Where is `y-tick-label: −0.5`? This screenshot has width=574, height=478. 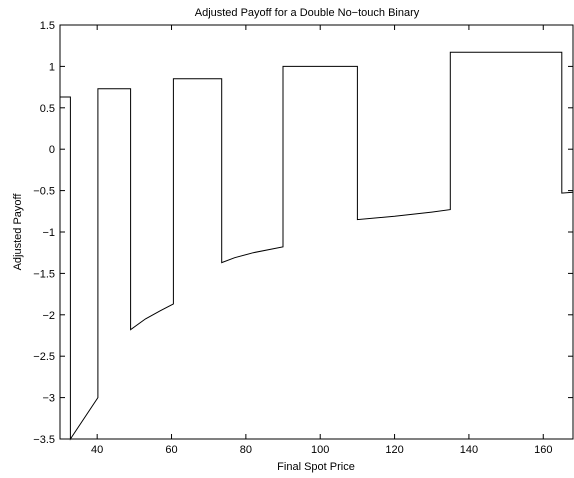 y-tick-label: −0.5 is located at coordinates (44, 192).